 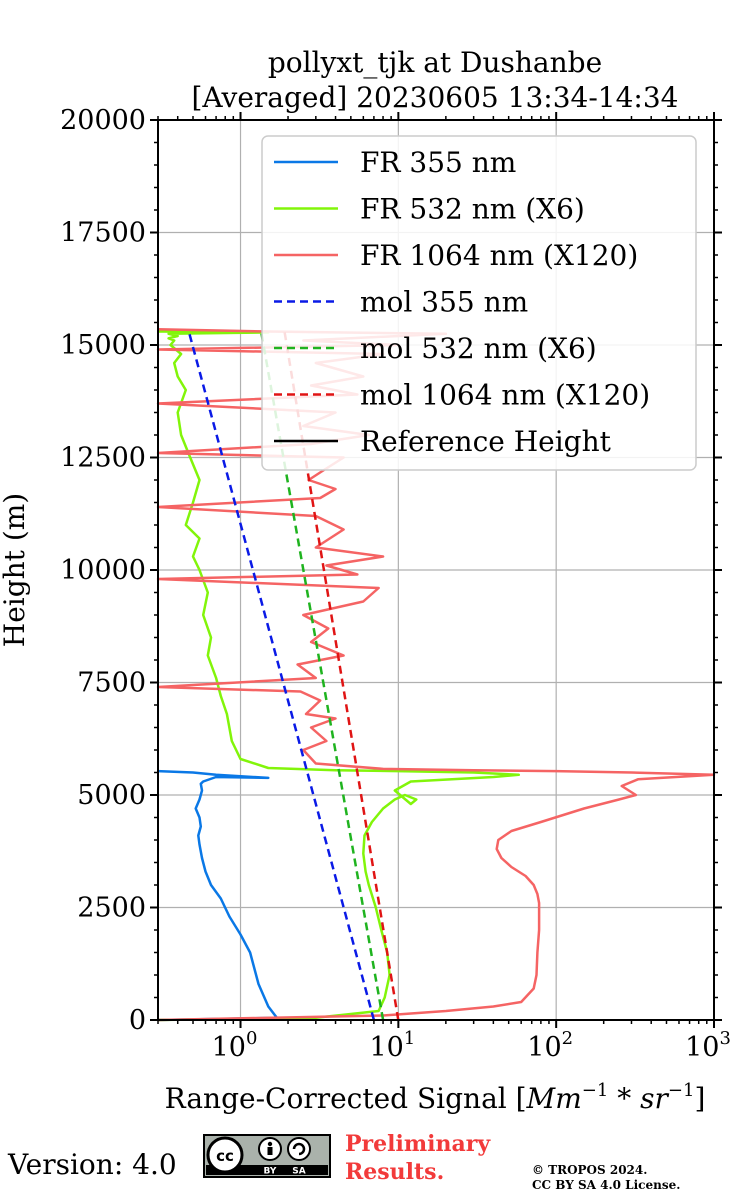 What do you see at coordinates (418, 1144) in the screenshot?
I see `preliminary-line-1: Preliminary` at bounding box center [418, 1144].